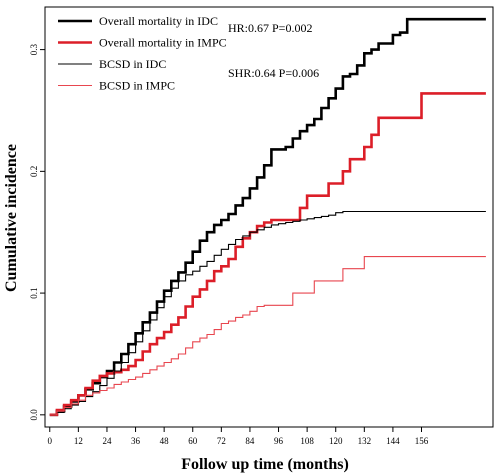 This screenshot has height=475, width=497. I want to click on x-tick-label: 120, so click(336, 441).